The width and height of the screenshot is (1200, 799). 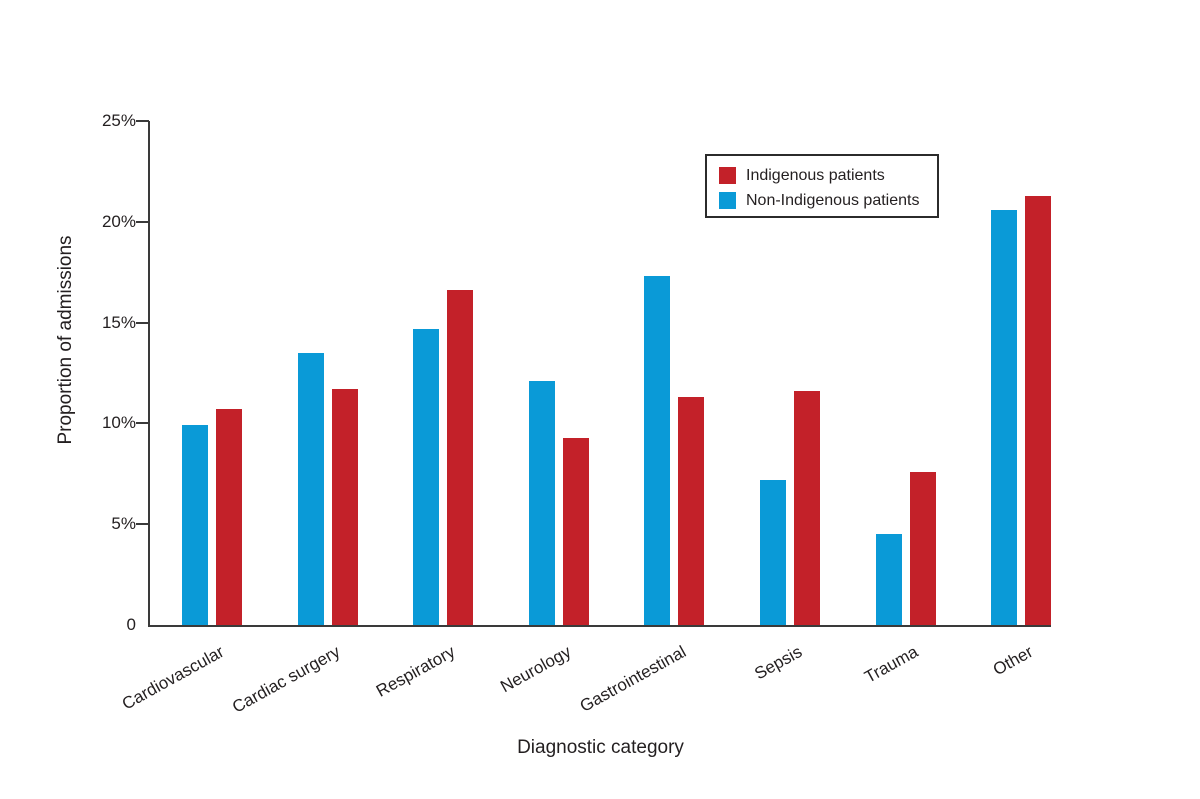 I want to click on bar-indigenous-patients-sepsis, so click(x=807, y=508).